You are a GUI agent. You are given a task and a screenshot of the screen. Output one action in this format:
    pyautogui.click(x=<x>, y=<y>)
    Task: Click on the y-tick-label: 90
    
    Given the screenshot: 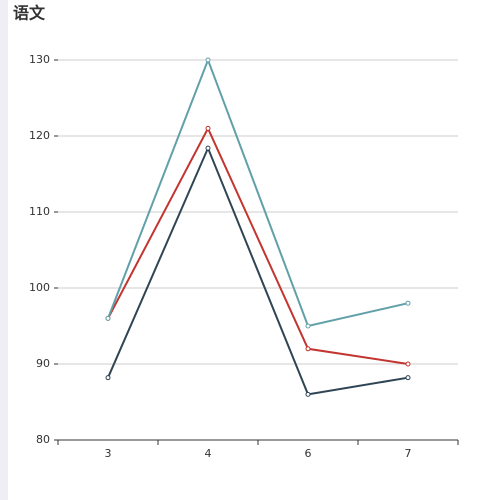 What is the action you would take?
    pyautogui.click(x=43, y=363)
    